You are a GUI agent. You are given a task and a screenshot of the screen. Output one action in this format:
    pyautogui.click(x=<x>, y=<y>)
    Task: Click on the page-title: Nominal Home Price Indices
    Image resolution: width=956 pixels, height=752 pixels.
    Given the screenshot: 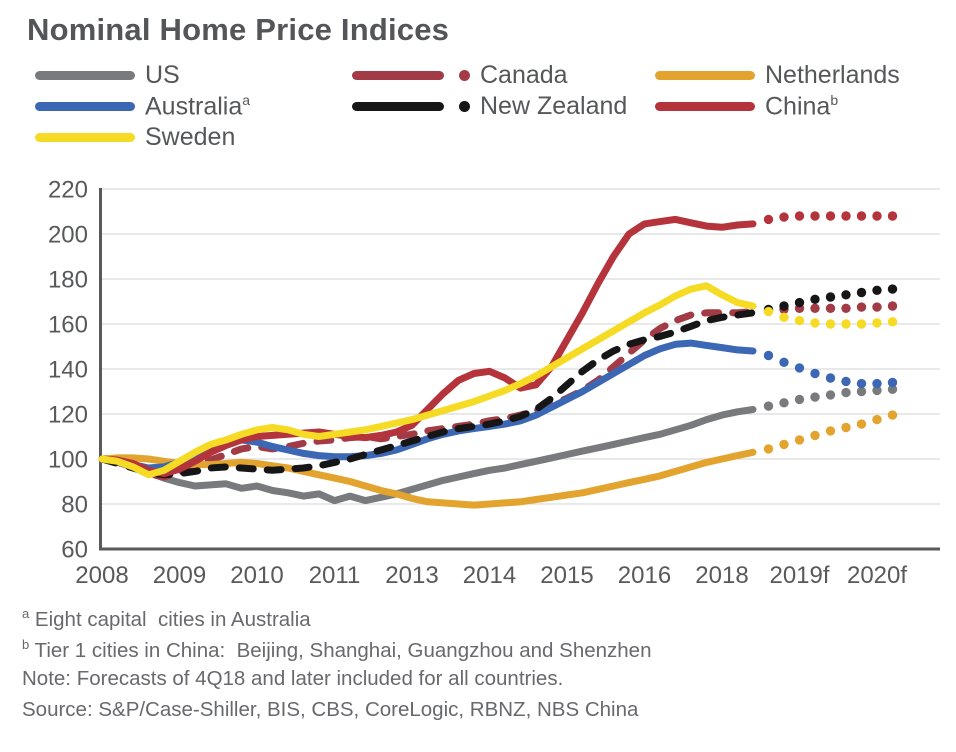 What is the action you would take?
    pyautogui.click(x=238, y=29)
    